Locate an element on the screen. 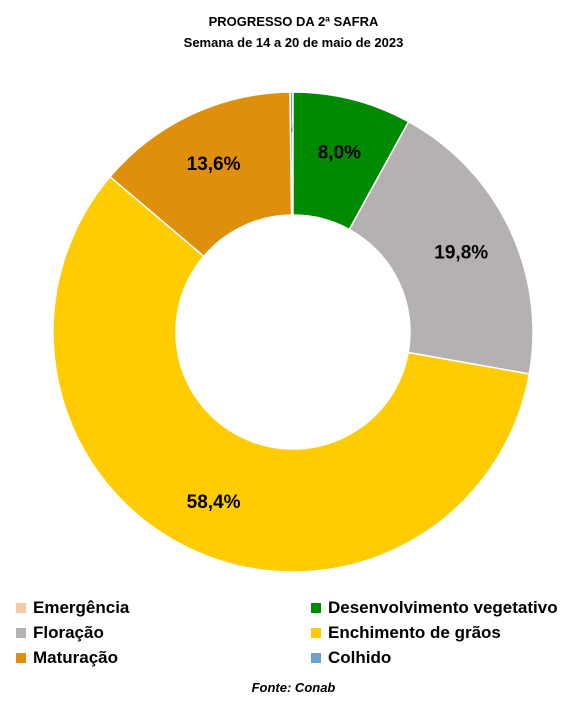  legend-label: Emergência is located at coordinates (81, 607).